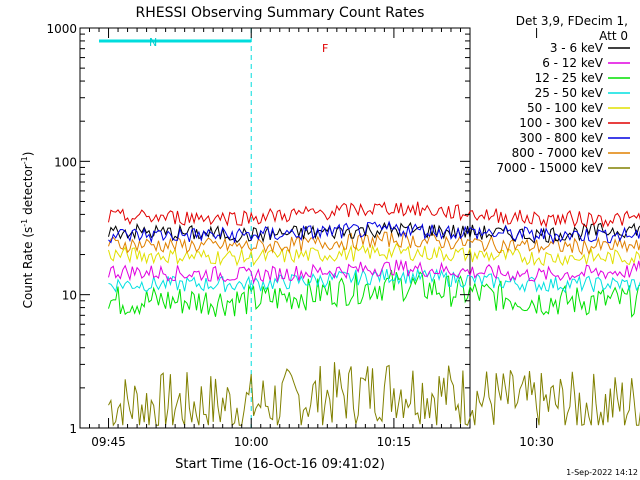 This screenshot has width=640, height=480. I want to click on generation-timestamp: 1-Sep-2022 14:12, so click(602, 472).